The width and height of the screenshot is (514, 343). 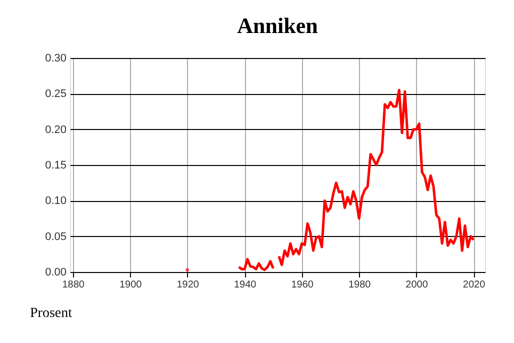 What do you see at coordinates (55, 166) in the screenshot?
I see `y-tick-label: 0.15` at bounding box center [55, 166].